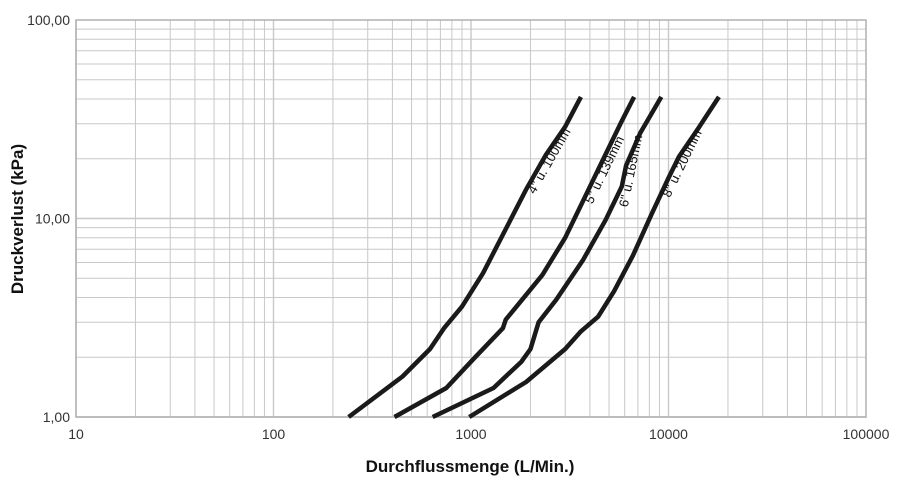 The height and width of the screenshot is (486, 897). I want to click on y-tick-label: 100,00, so click(48, 20).